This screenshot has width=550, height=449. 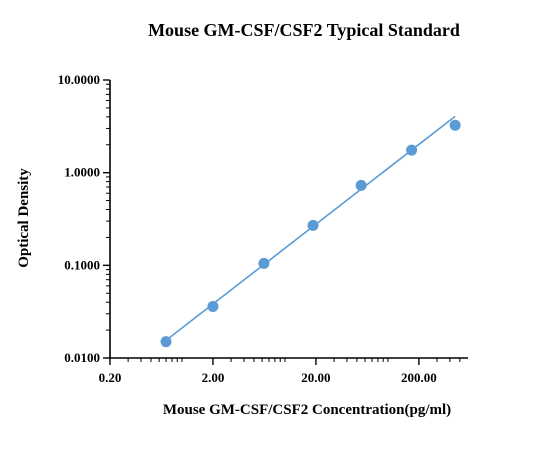 What do you see at coordinates (24, 218) in the screenshot?
I see `y-axis-label: Optical Density` at bounding box center [24, 218].